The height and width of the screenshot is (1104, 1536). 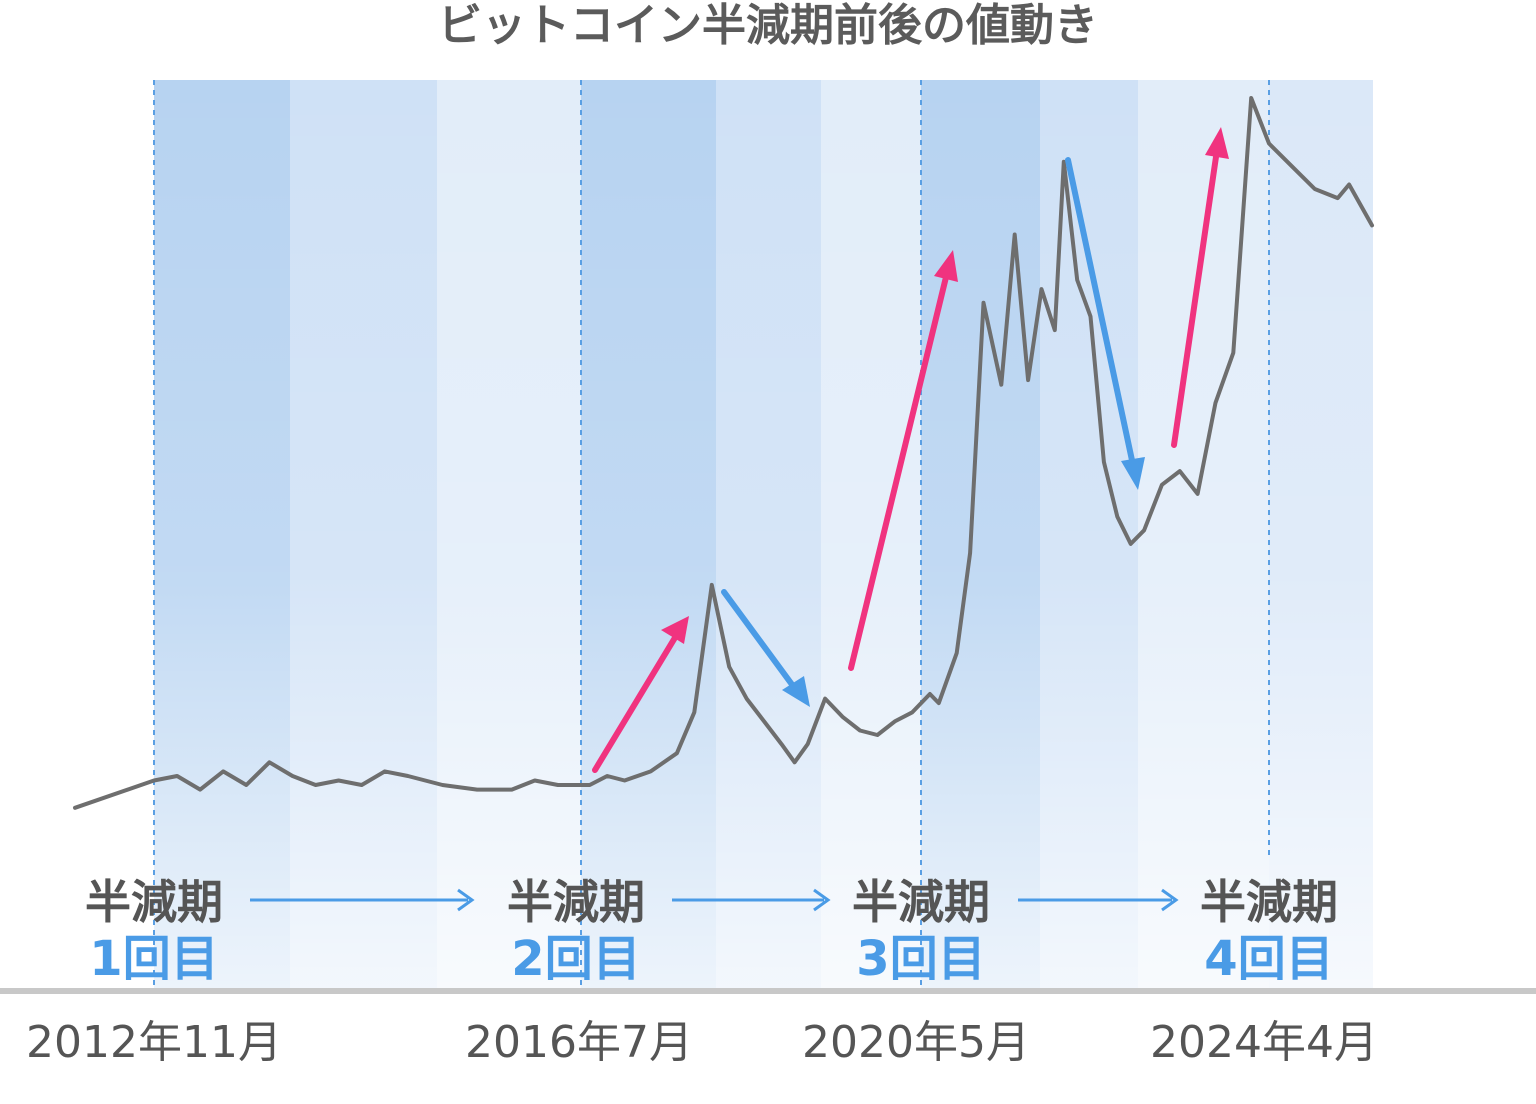 I want to click on halving-flow-arrows, so click(x=714, y=900).